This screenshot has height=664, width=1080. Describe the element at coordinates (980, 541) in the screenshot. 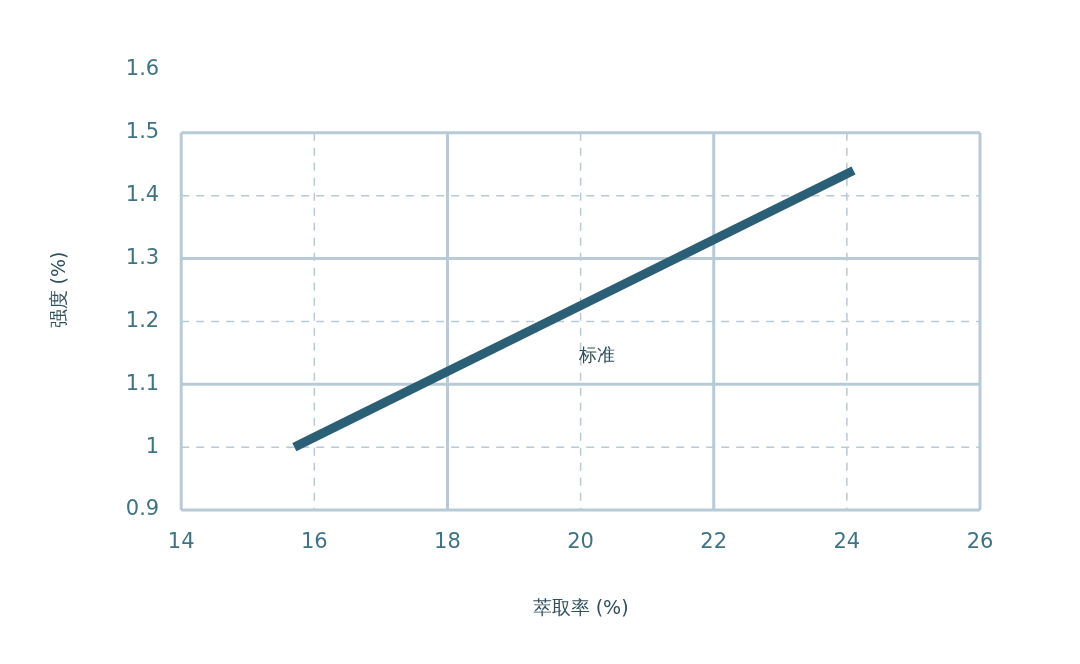

I see `x-tick-label: 26` at that location.